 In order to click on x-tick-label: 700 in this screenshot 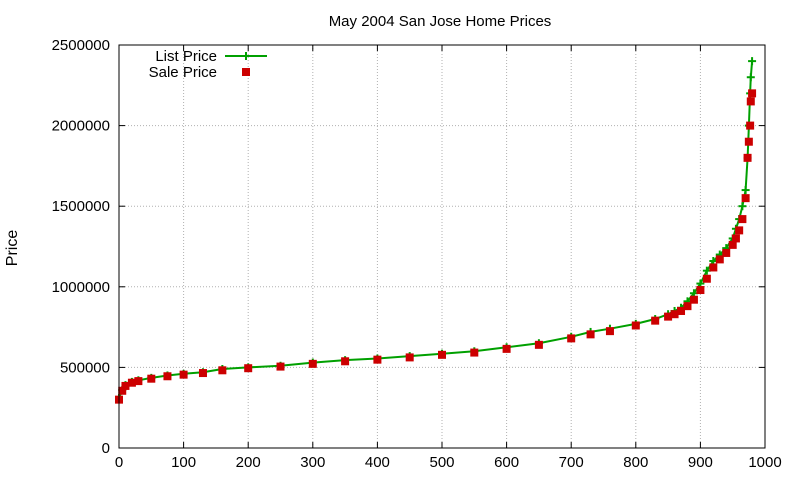, I will do `click(571, 462)`.